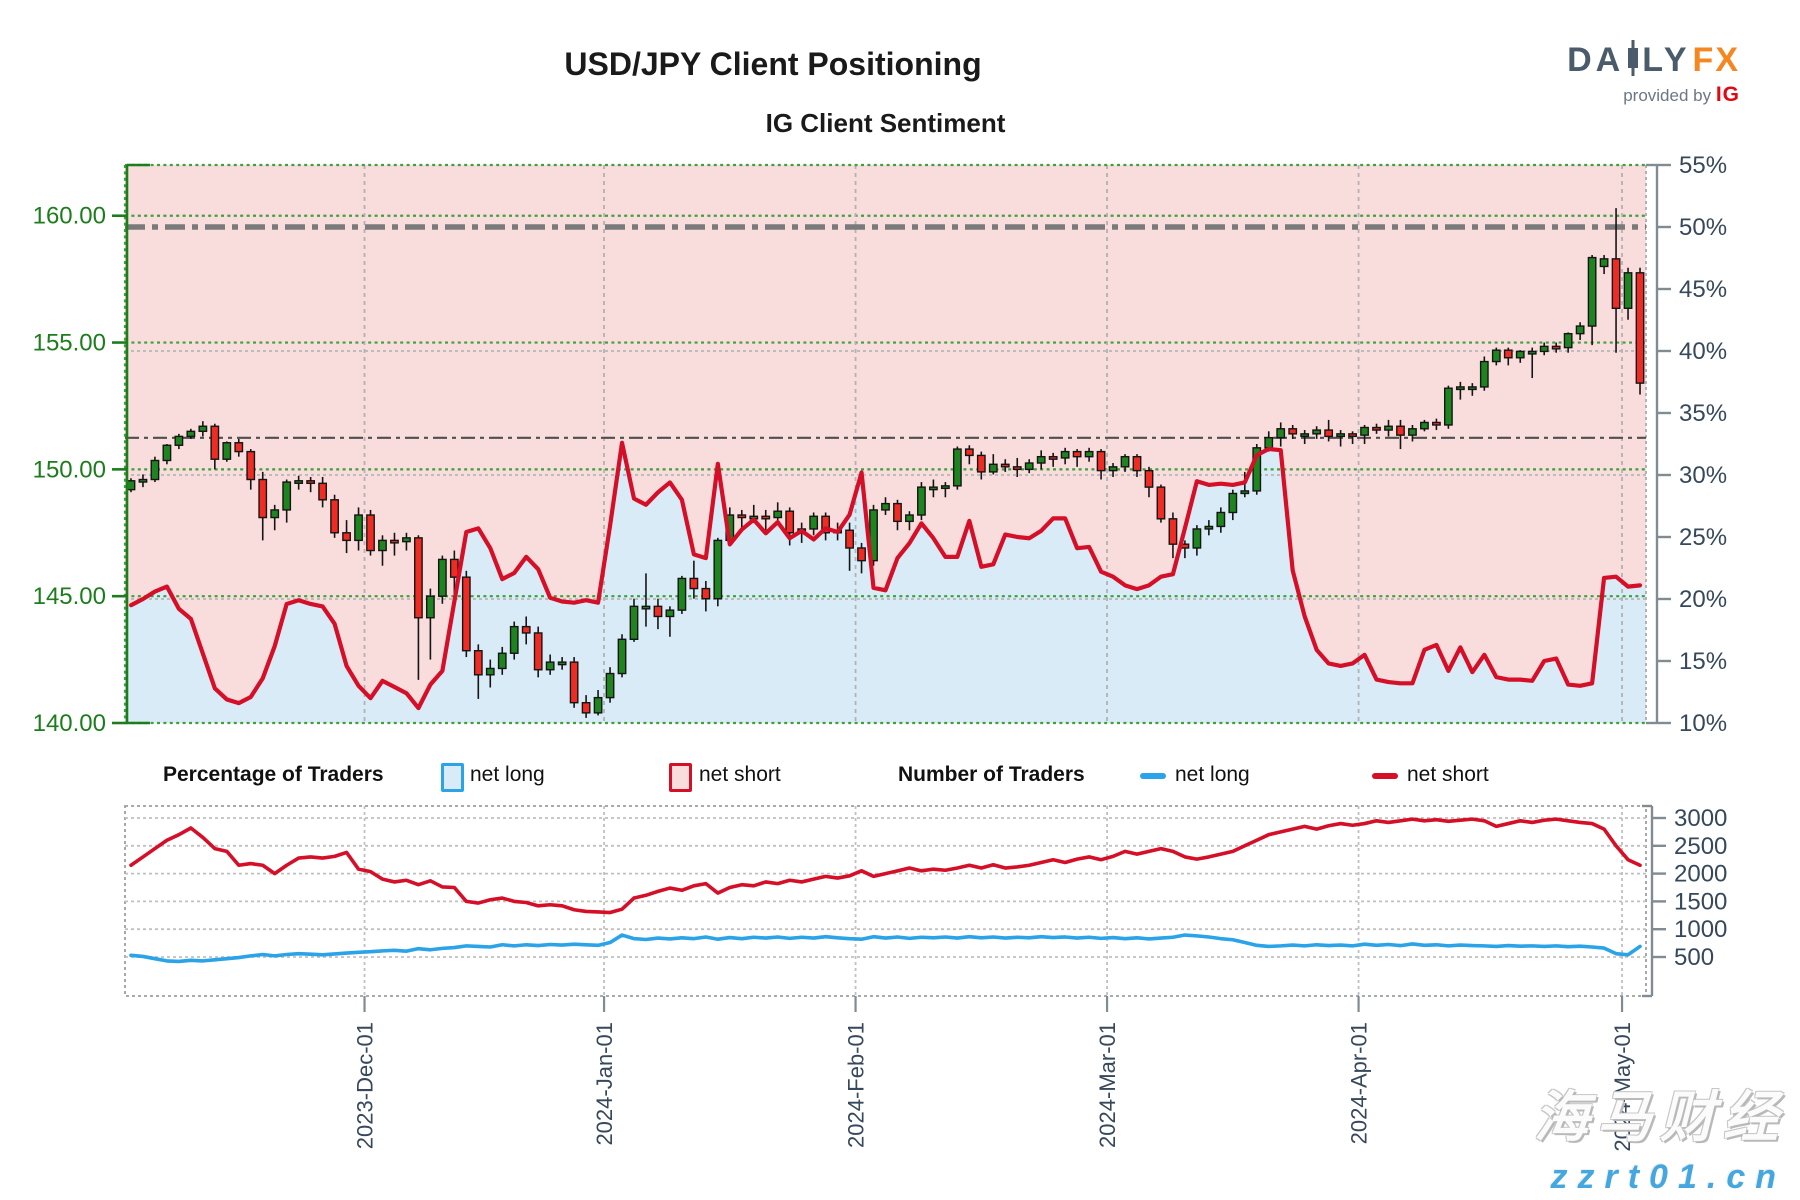 Image resolution: width=1800 pixels, height=1200 pixels. What do you see at coordinates (1703, 599) in the screenshot?
I see `axis-tick-label: 20%` at bounding box center [1703, 599].